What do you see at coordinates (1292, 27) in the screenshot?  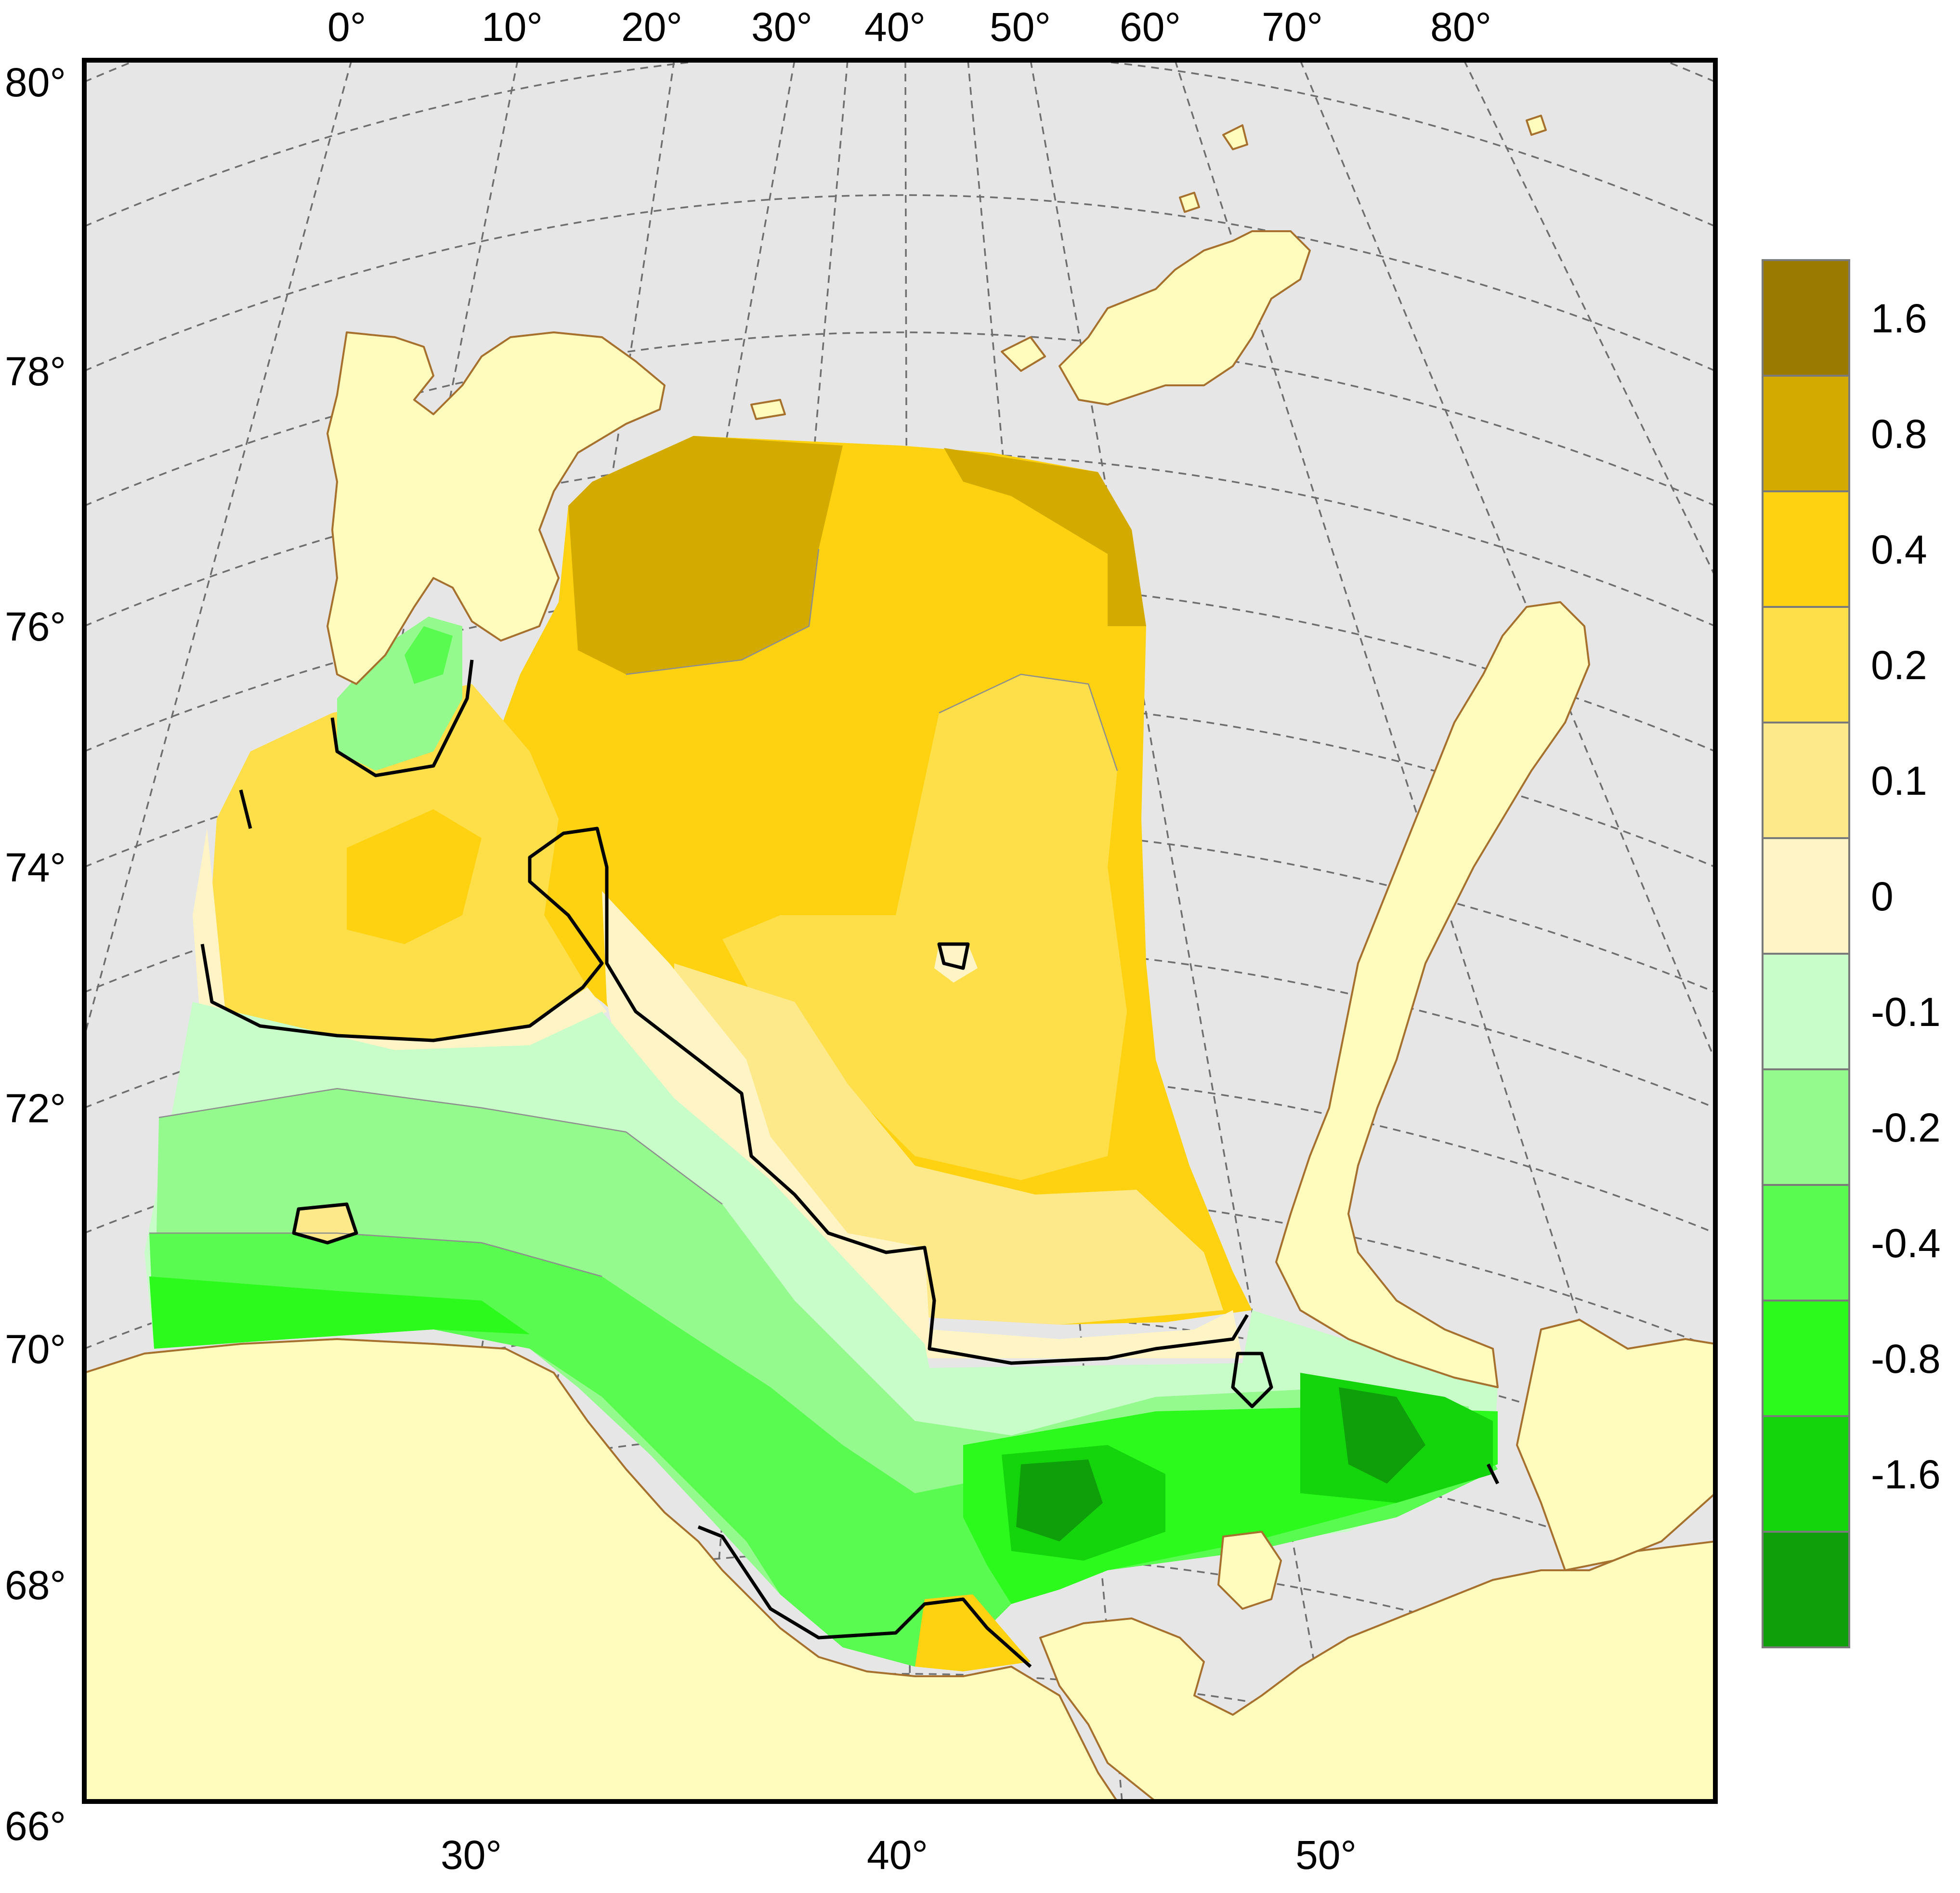 I see `top-lon-label: 70°` at bounding box center [1292, 27].